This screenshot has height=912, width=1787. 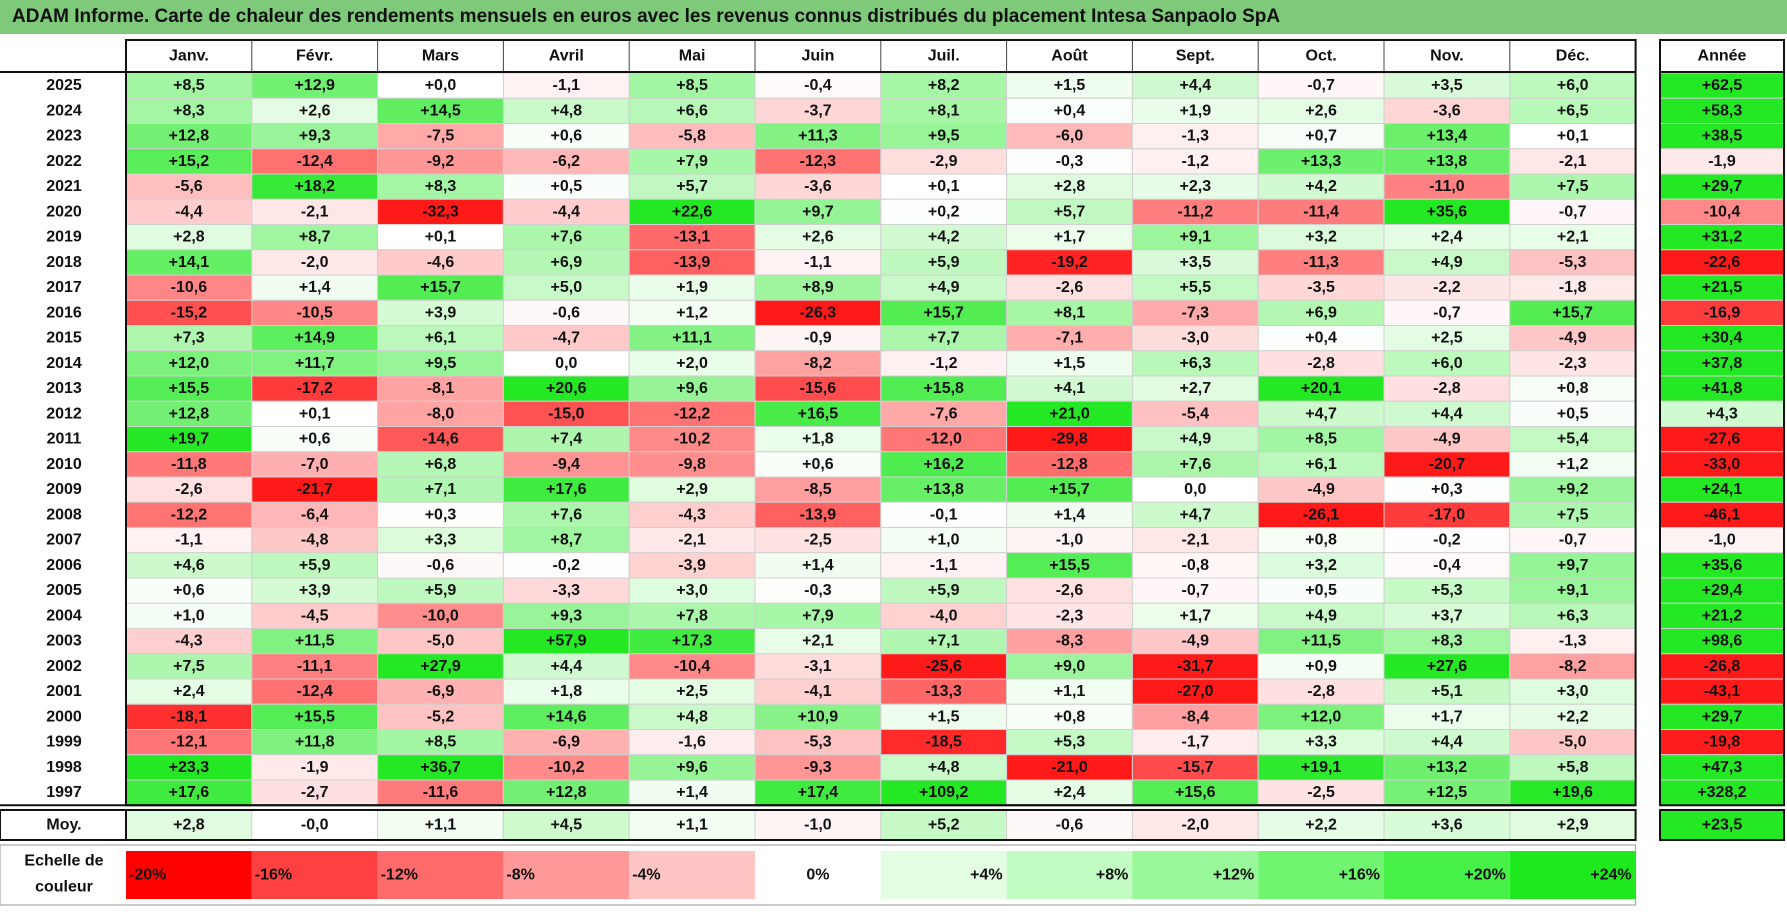 I want to click on row-year-label: 2014, so click(x=64, y=363).